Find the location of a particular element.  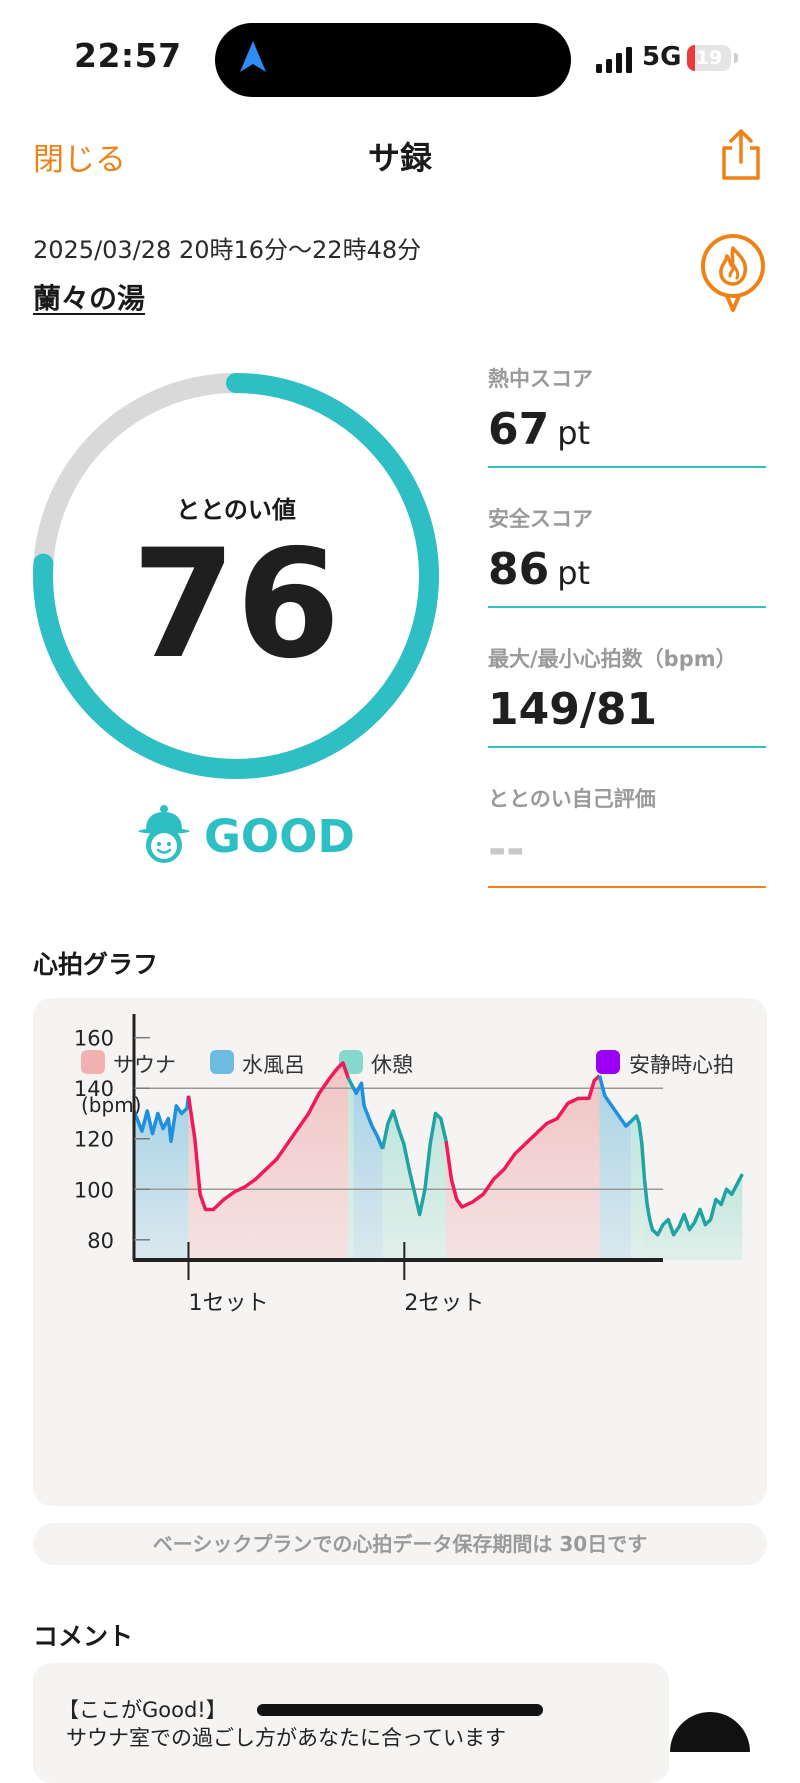

graph-heading: 心拍グラフ is located at coordinates (96, 964).